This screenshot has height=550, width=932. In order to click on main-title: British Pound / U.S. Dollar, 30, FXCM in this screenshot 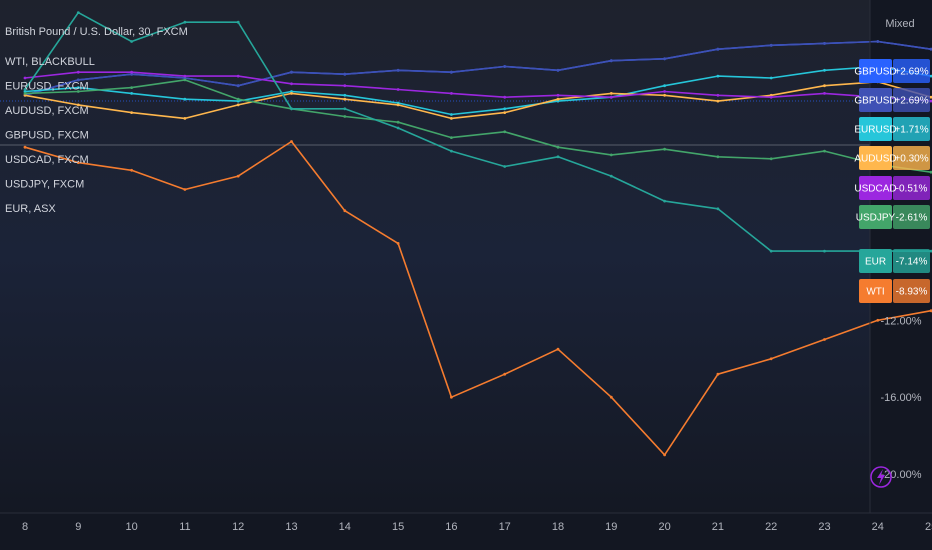, I will do `click(96, 32)`.